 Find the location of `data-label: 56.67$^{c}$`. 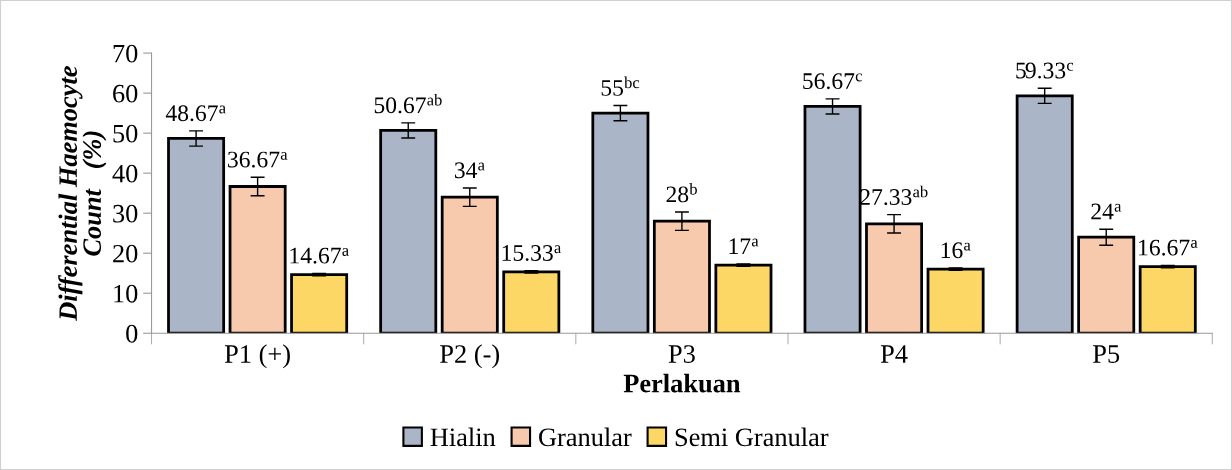

data-label: 56.67$^{c}$ is located at coordinates (832, 81).